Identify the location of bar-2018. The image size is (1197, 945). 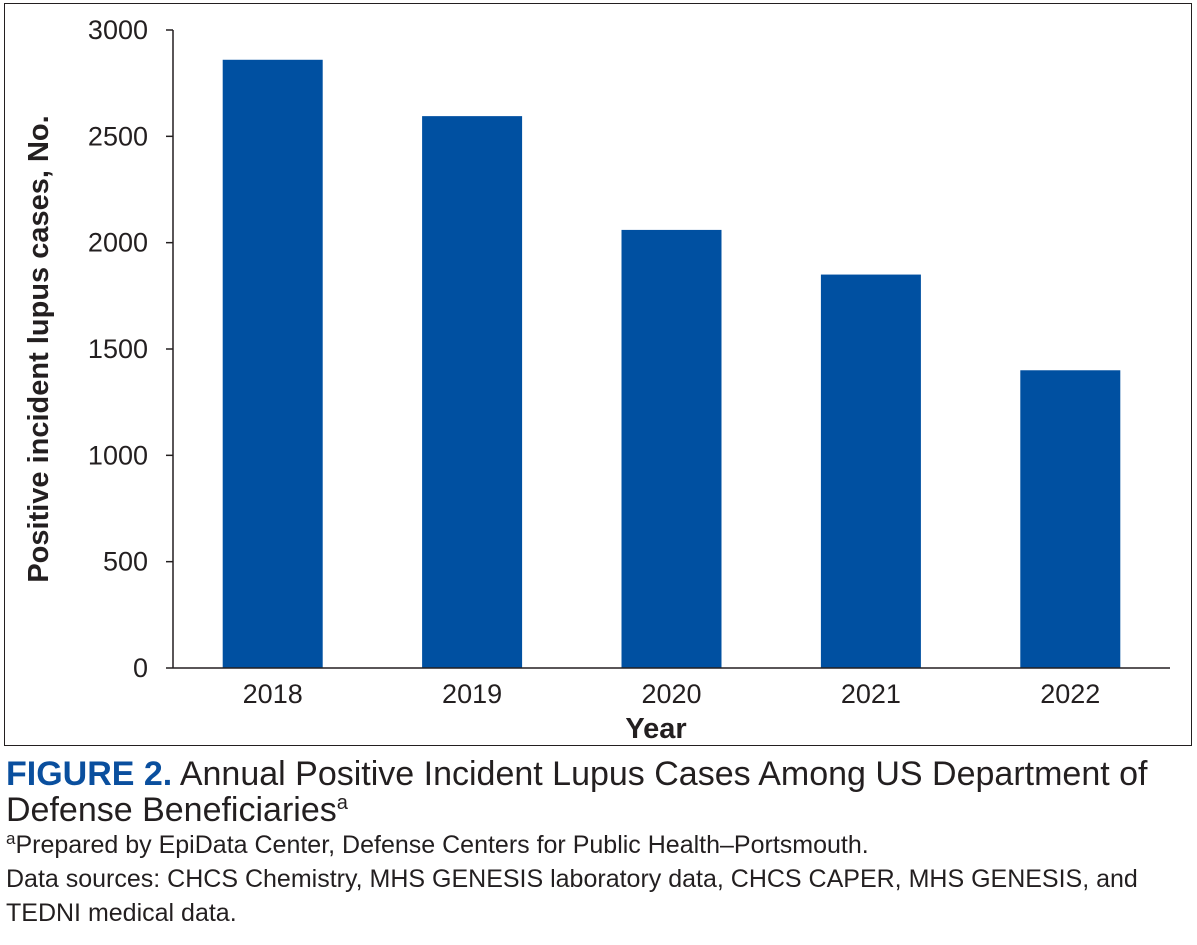
(272, 364).